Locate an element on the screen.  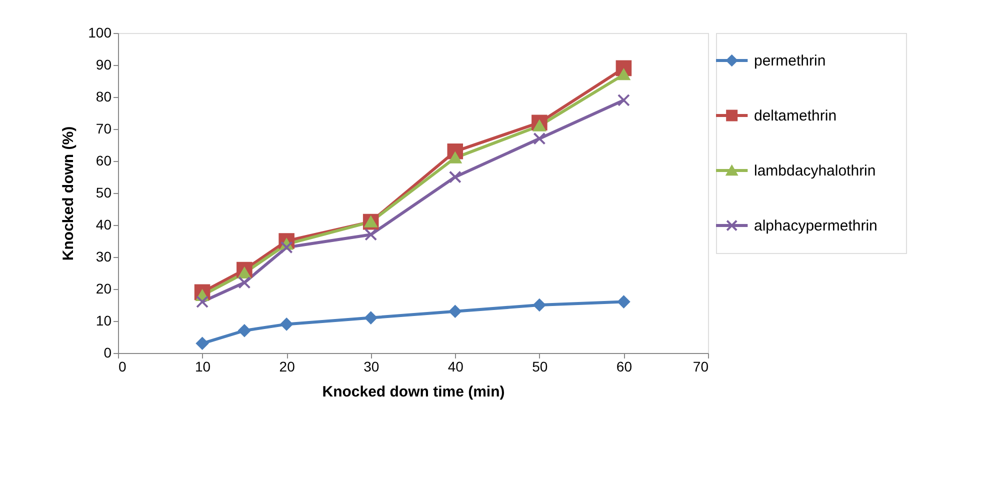
y-tick-label: 60 is located at coordinates (104, 160).